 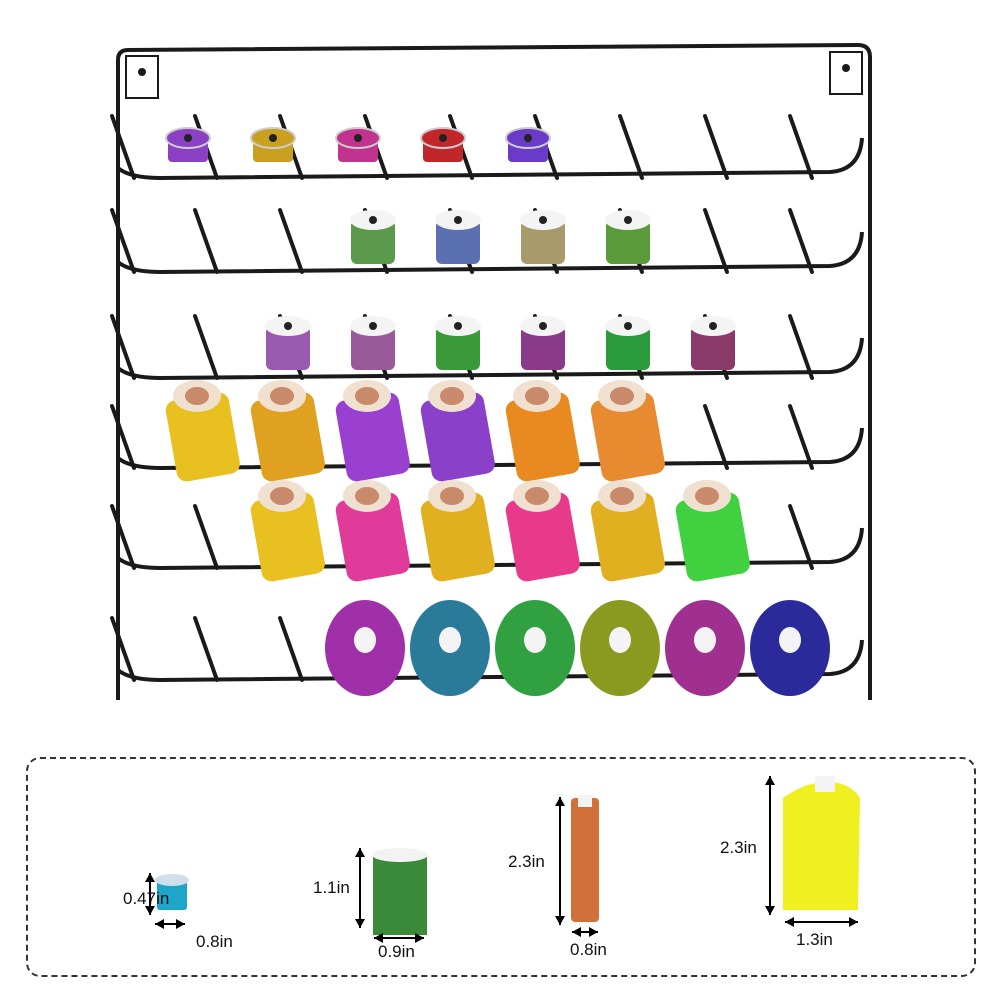 What do you see at coordinates (526, 861) in the screenshot?
I see `slim-spool-height-label: 2.3in` at bounding box center [526, 861].